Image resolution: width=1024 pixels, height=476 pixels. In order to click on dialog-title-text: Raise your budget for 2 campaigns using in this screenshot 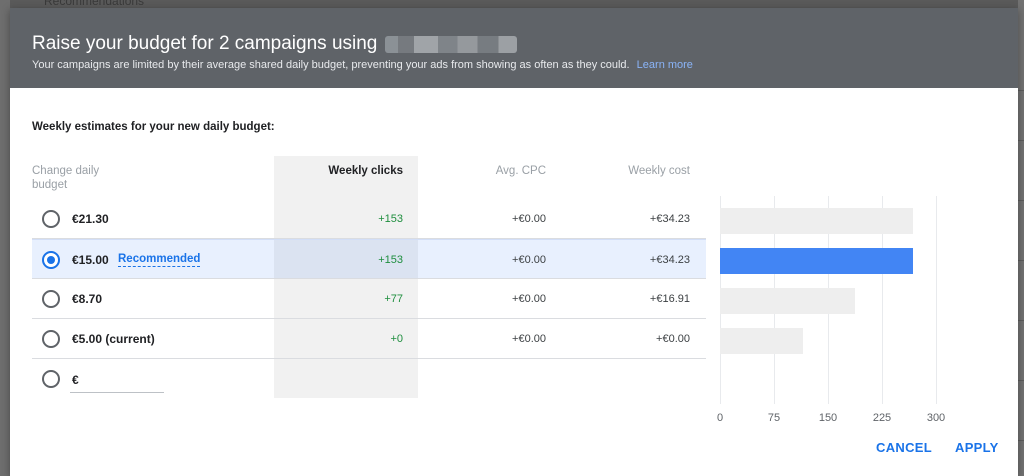, I will do `click(205, 43)`.